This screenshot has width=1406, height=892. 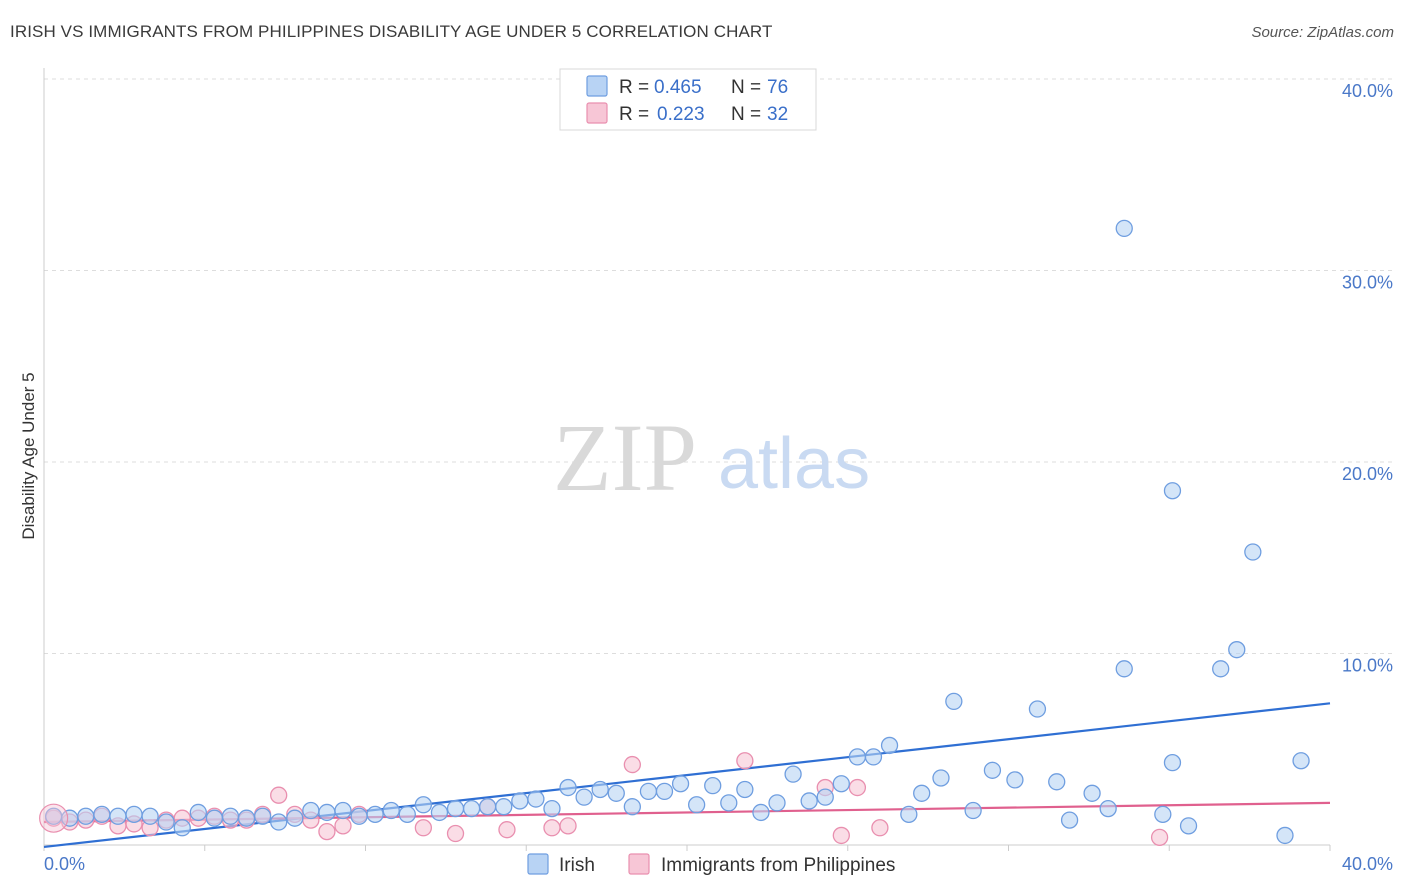 What do you see at coordinates (1367, 91) in the screenshot?
I see `y-tick-label: 40.0%` at bounding box center [1367, 91].